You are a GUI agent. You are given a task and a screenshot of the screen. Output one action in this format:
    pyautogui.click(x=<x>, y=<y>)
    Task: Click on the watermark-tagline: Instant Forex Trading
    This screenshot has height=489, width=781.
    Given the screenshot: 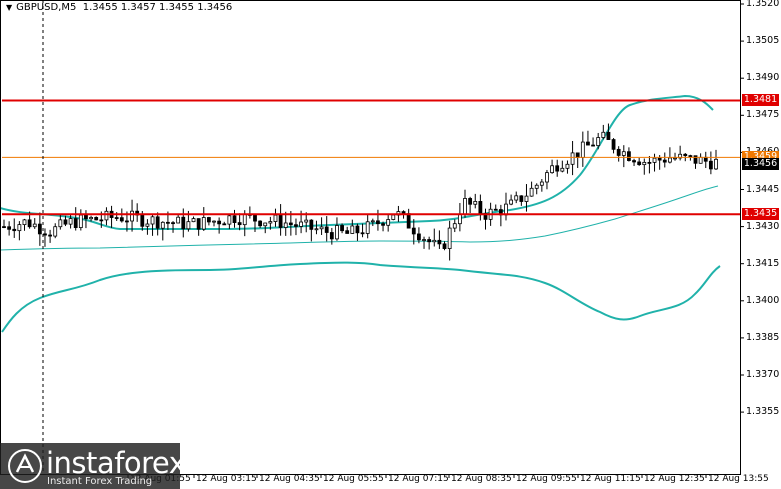 What is the action you would take?
    pyautogui.click(x=100, y=481)
    